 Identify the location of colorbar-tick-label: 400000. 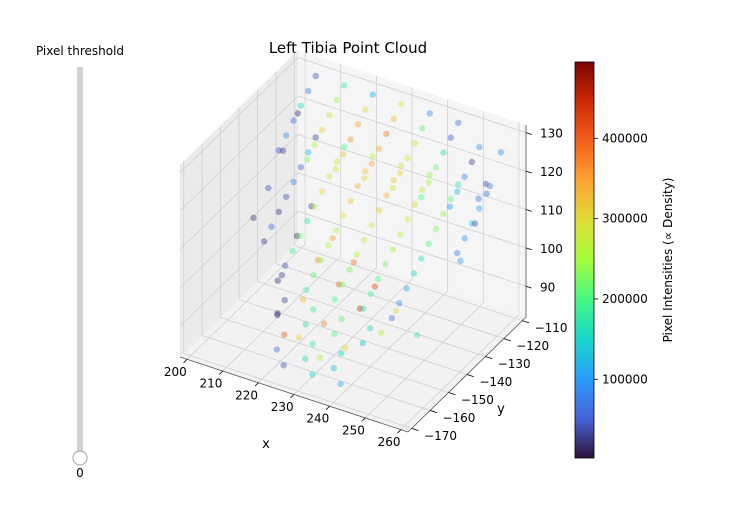
(625, 138).